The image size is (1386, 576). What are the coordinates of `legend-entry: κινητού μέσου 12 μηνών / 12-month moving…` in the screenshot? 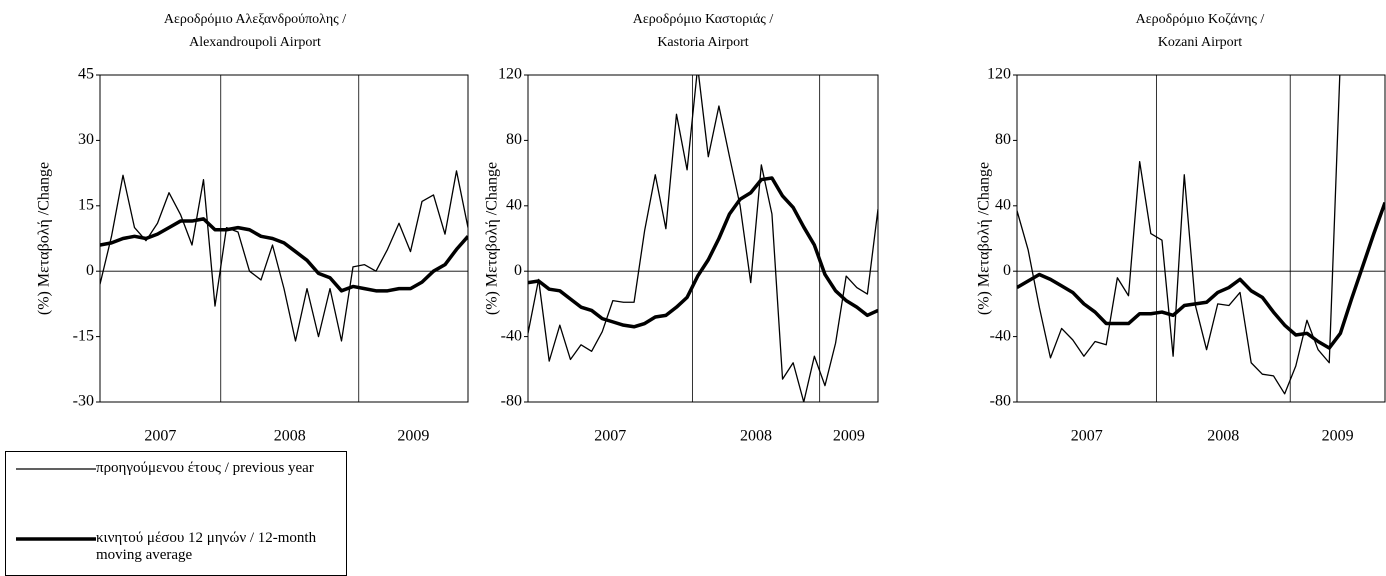 It's located at (175, 547).